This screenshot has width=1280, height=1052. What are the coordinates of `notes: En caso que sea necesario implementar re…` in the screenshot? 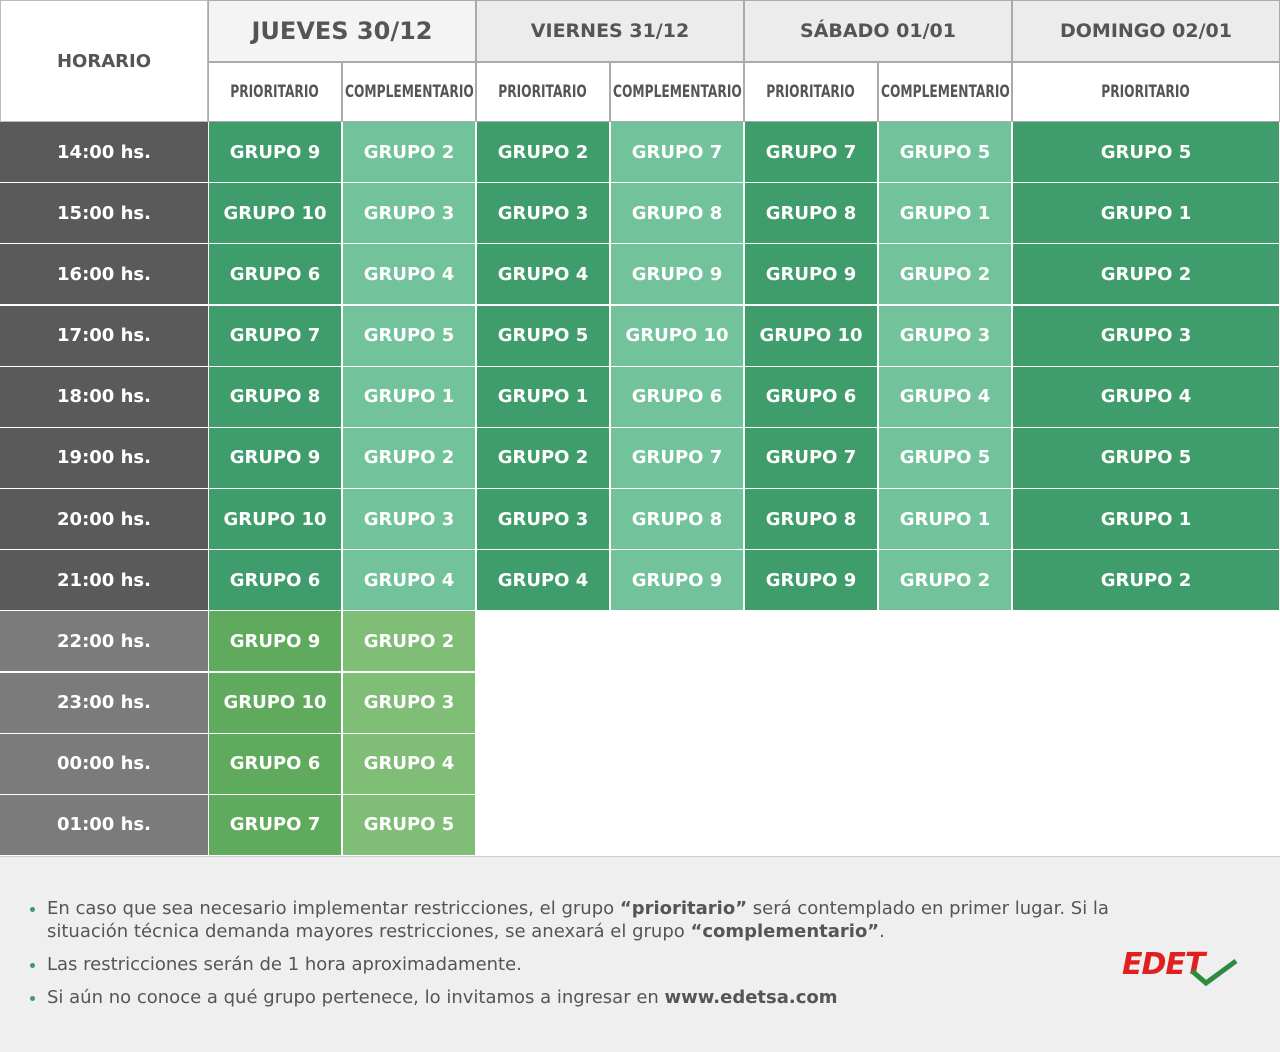 It's located at (574, 958).